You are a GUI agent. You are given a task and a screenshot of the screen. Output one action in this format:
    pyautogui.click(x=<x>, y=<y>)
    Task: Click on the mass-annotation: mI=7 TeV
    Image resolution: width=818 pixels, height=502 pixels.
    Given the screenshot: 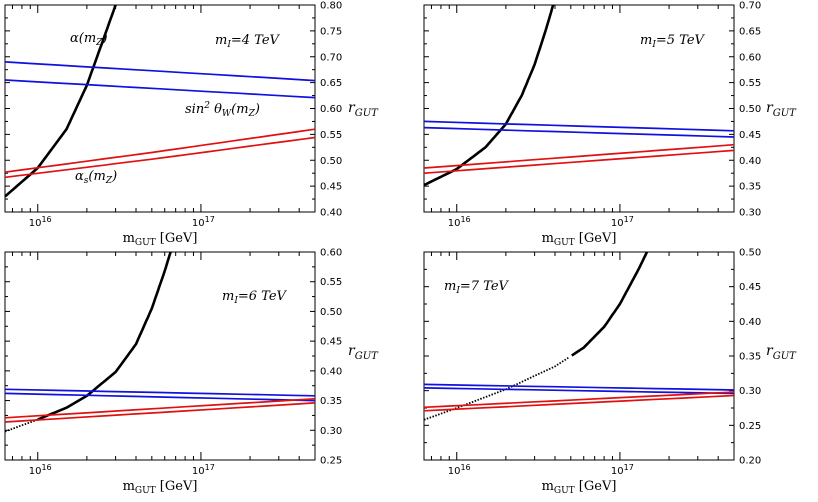 What is the action you would take?
    pyautogui.click(x=477, y=287)
    